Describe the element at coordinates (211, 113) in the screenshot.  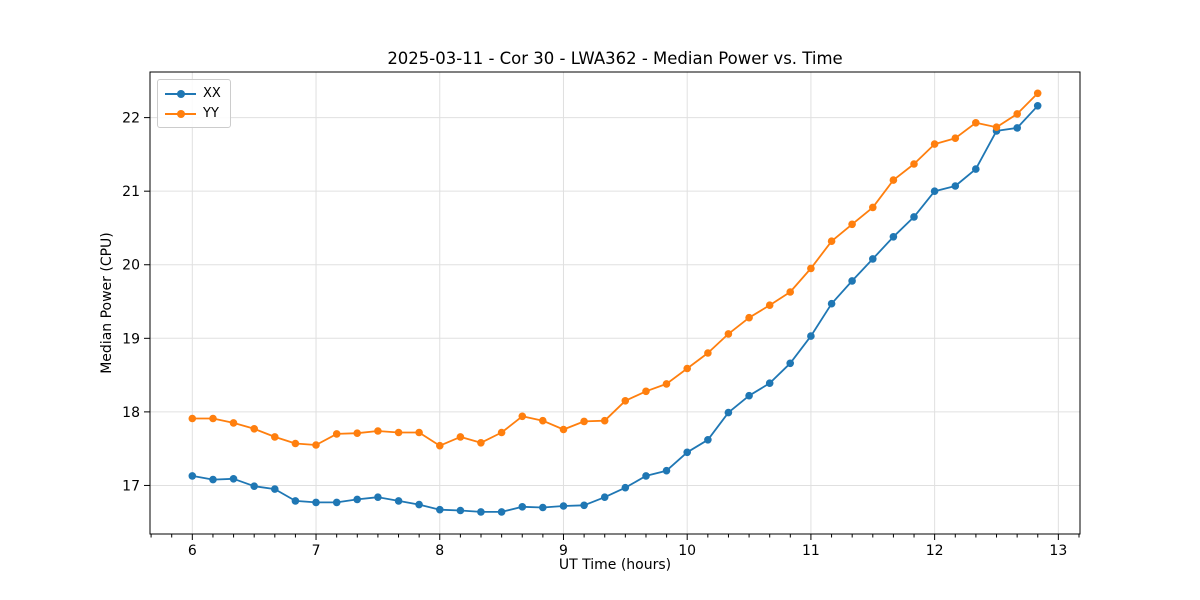
I see `legend-label-yy: YY` at that location.